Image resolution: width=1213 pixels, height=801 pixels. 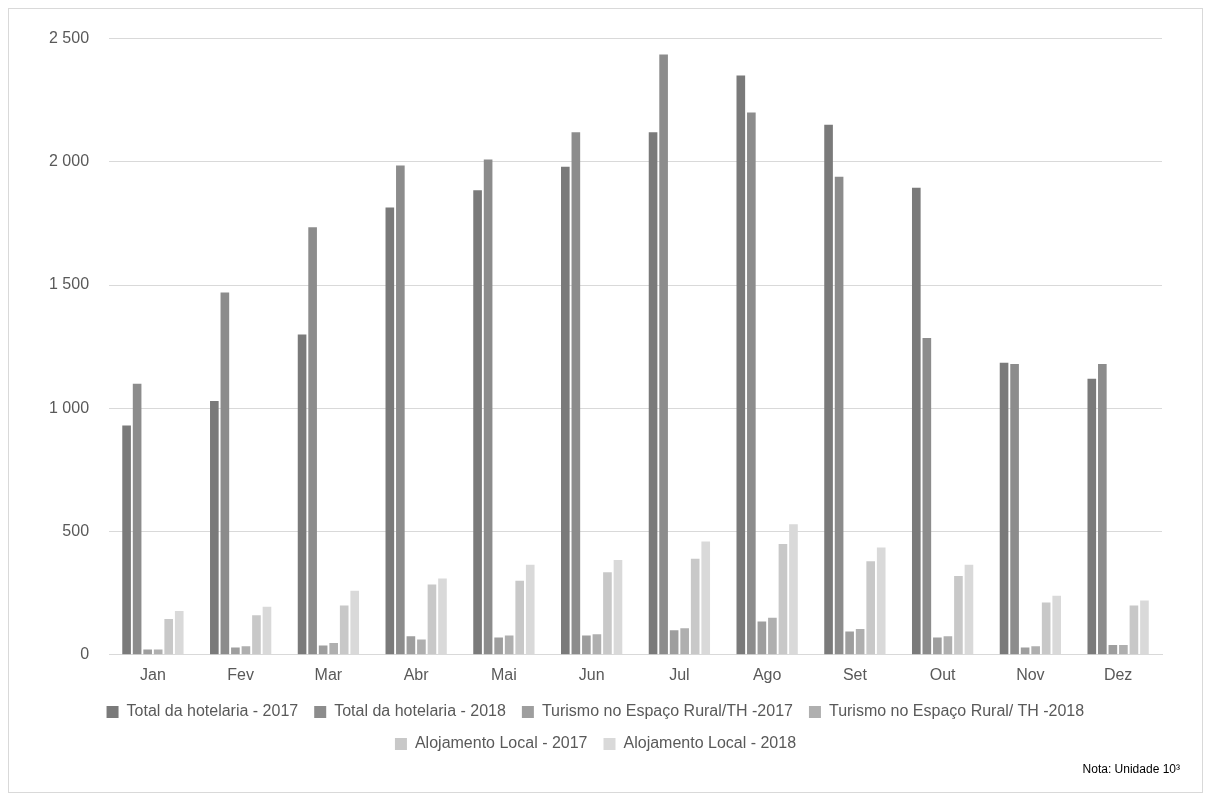 I want to click on legend-label: Total da hotelaria - 2017, so click(x=212, y=711).